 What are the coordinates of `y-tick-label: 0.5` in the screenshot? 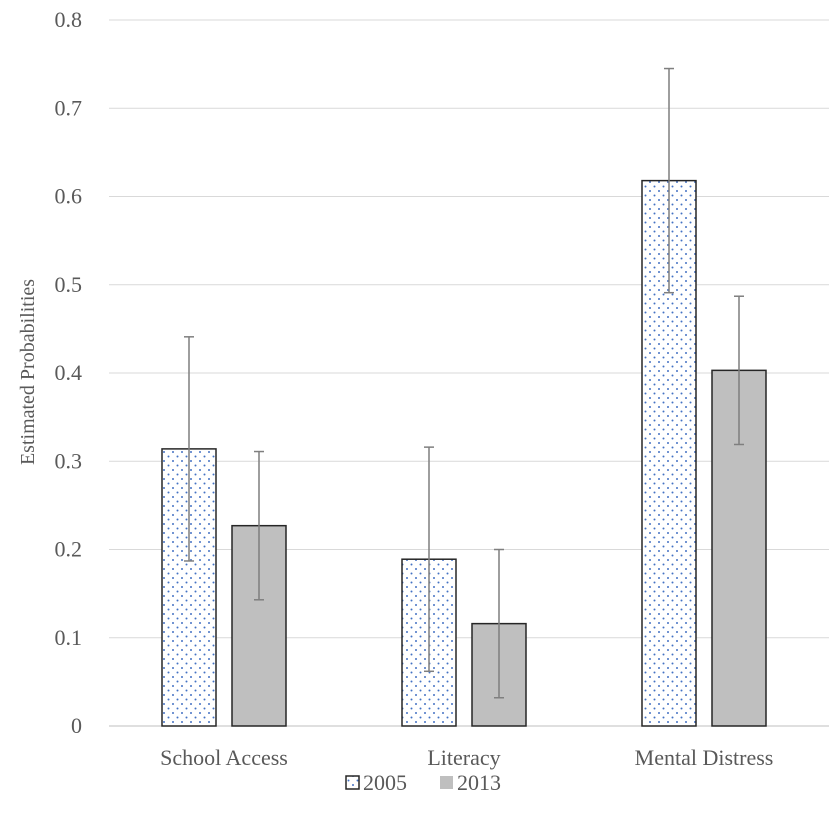 It's located at (69, 284).